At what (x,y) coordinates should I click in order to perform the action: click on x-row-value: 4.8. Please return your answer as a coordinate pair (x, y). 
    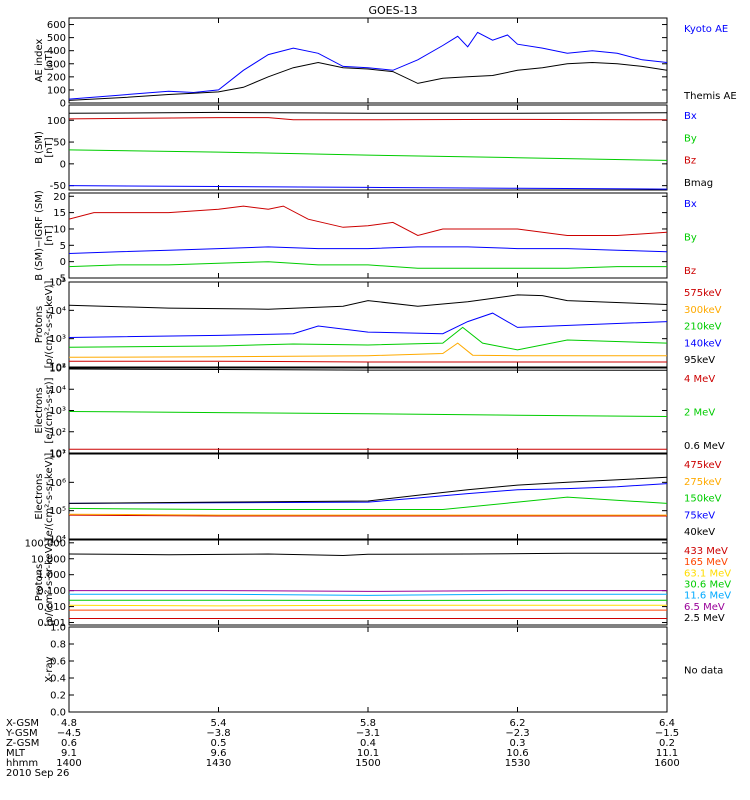
    Looking at the image, I should click on (69, 723).